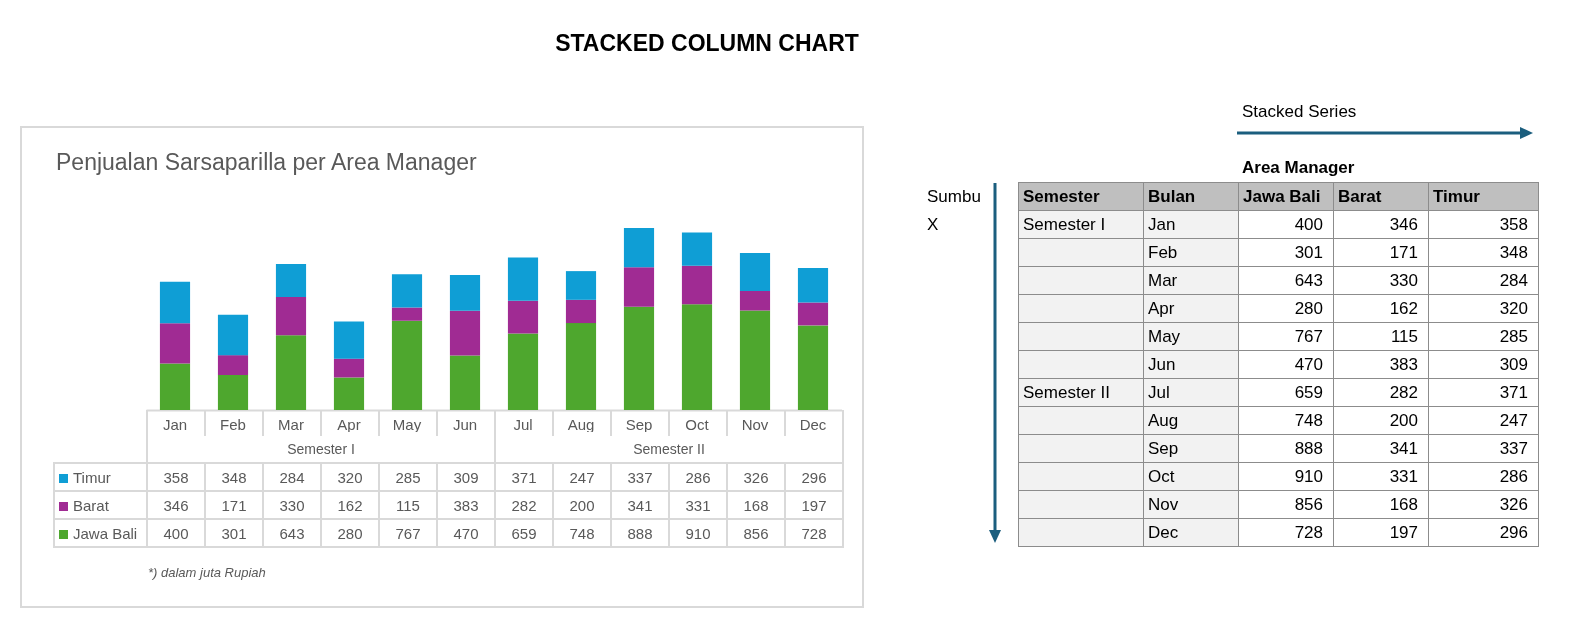  Describe the element at coordinates (813, 424) in the screenshot. I see `x-tick-label: Dec` at that location.